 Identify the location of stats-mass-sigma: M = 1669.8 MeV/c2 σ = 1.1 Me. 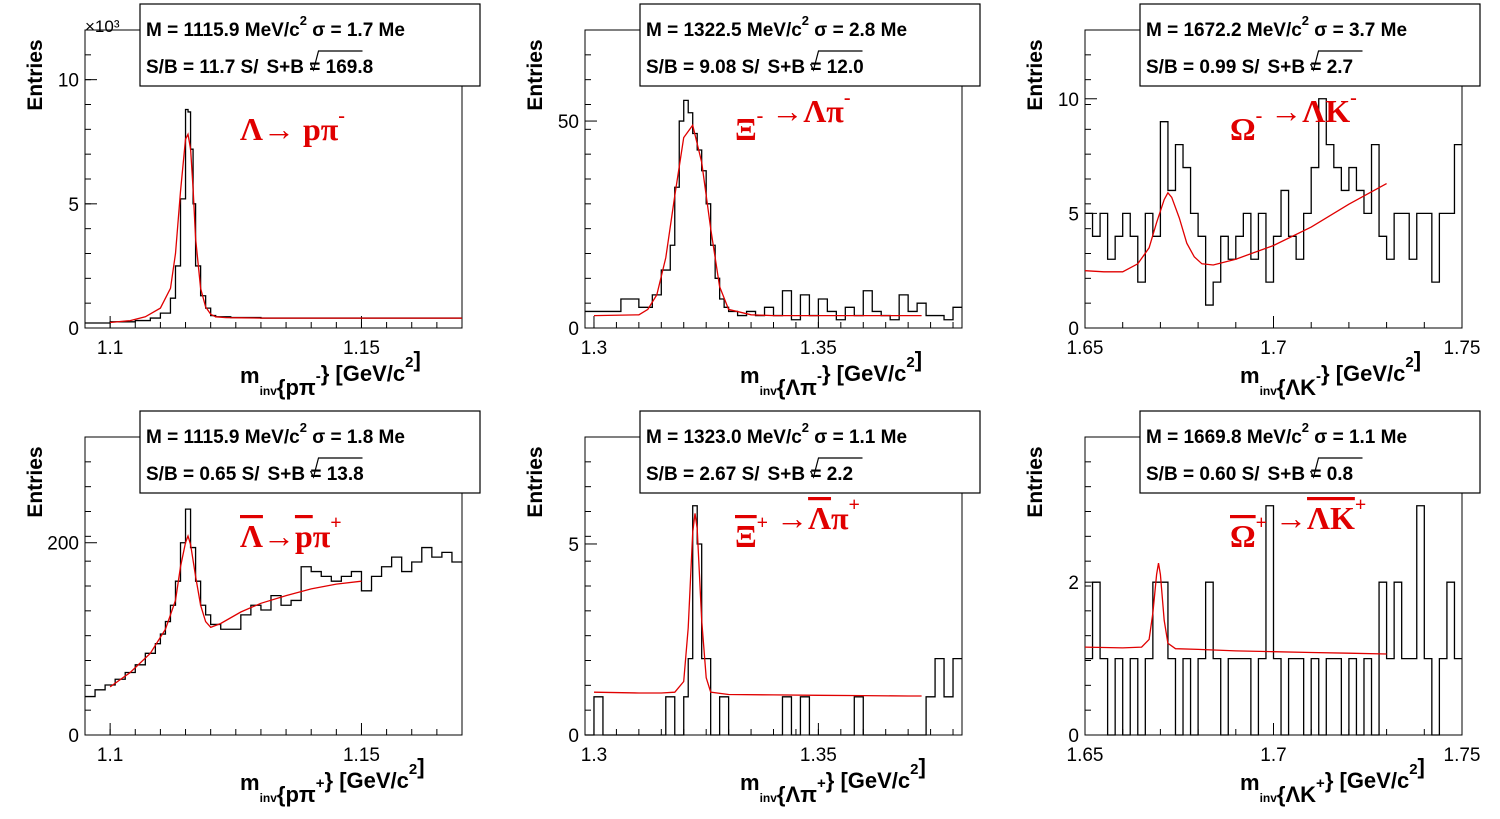
(1276, 434).